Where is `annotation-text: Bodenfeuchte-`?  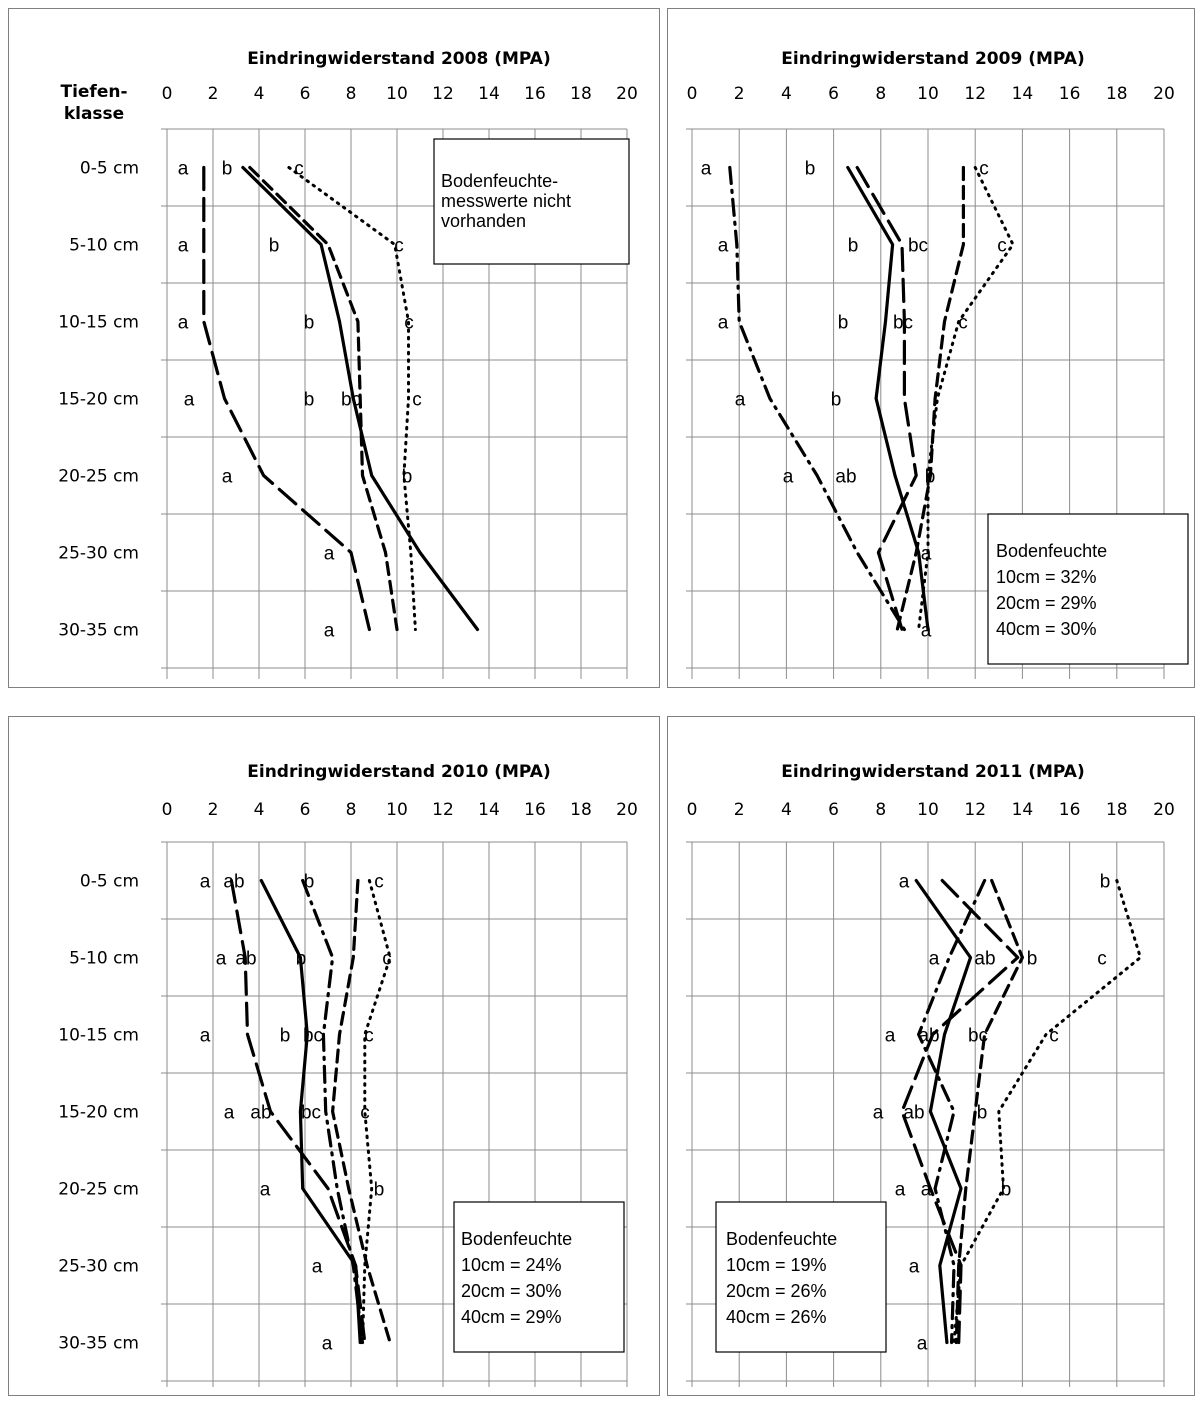
annotation-text: Bodenfeuchte- is located at coordinates (499, 181).